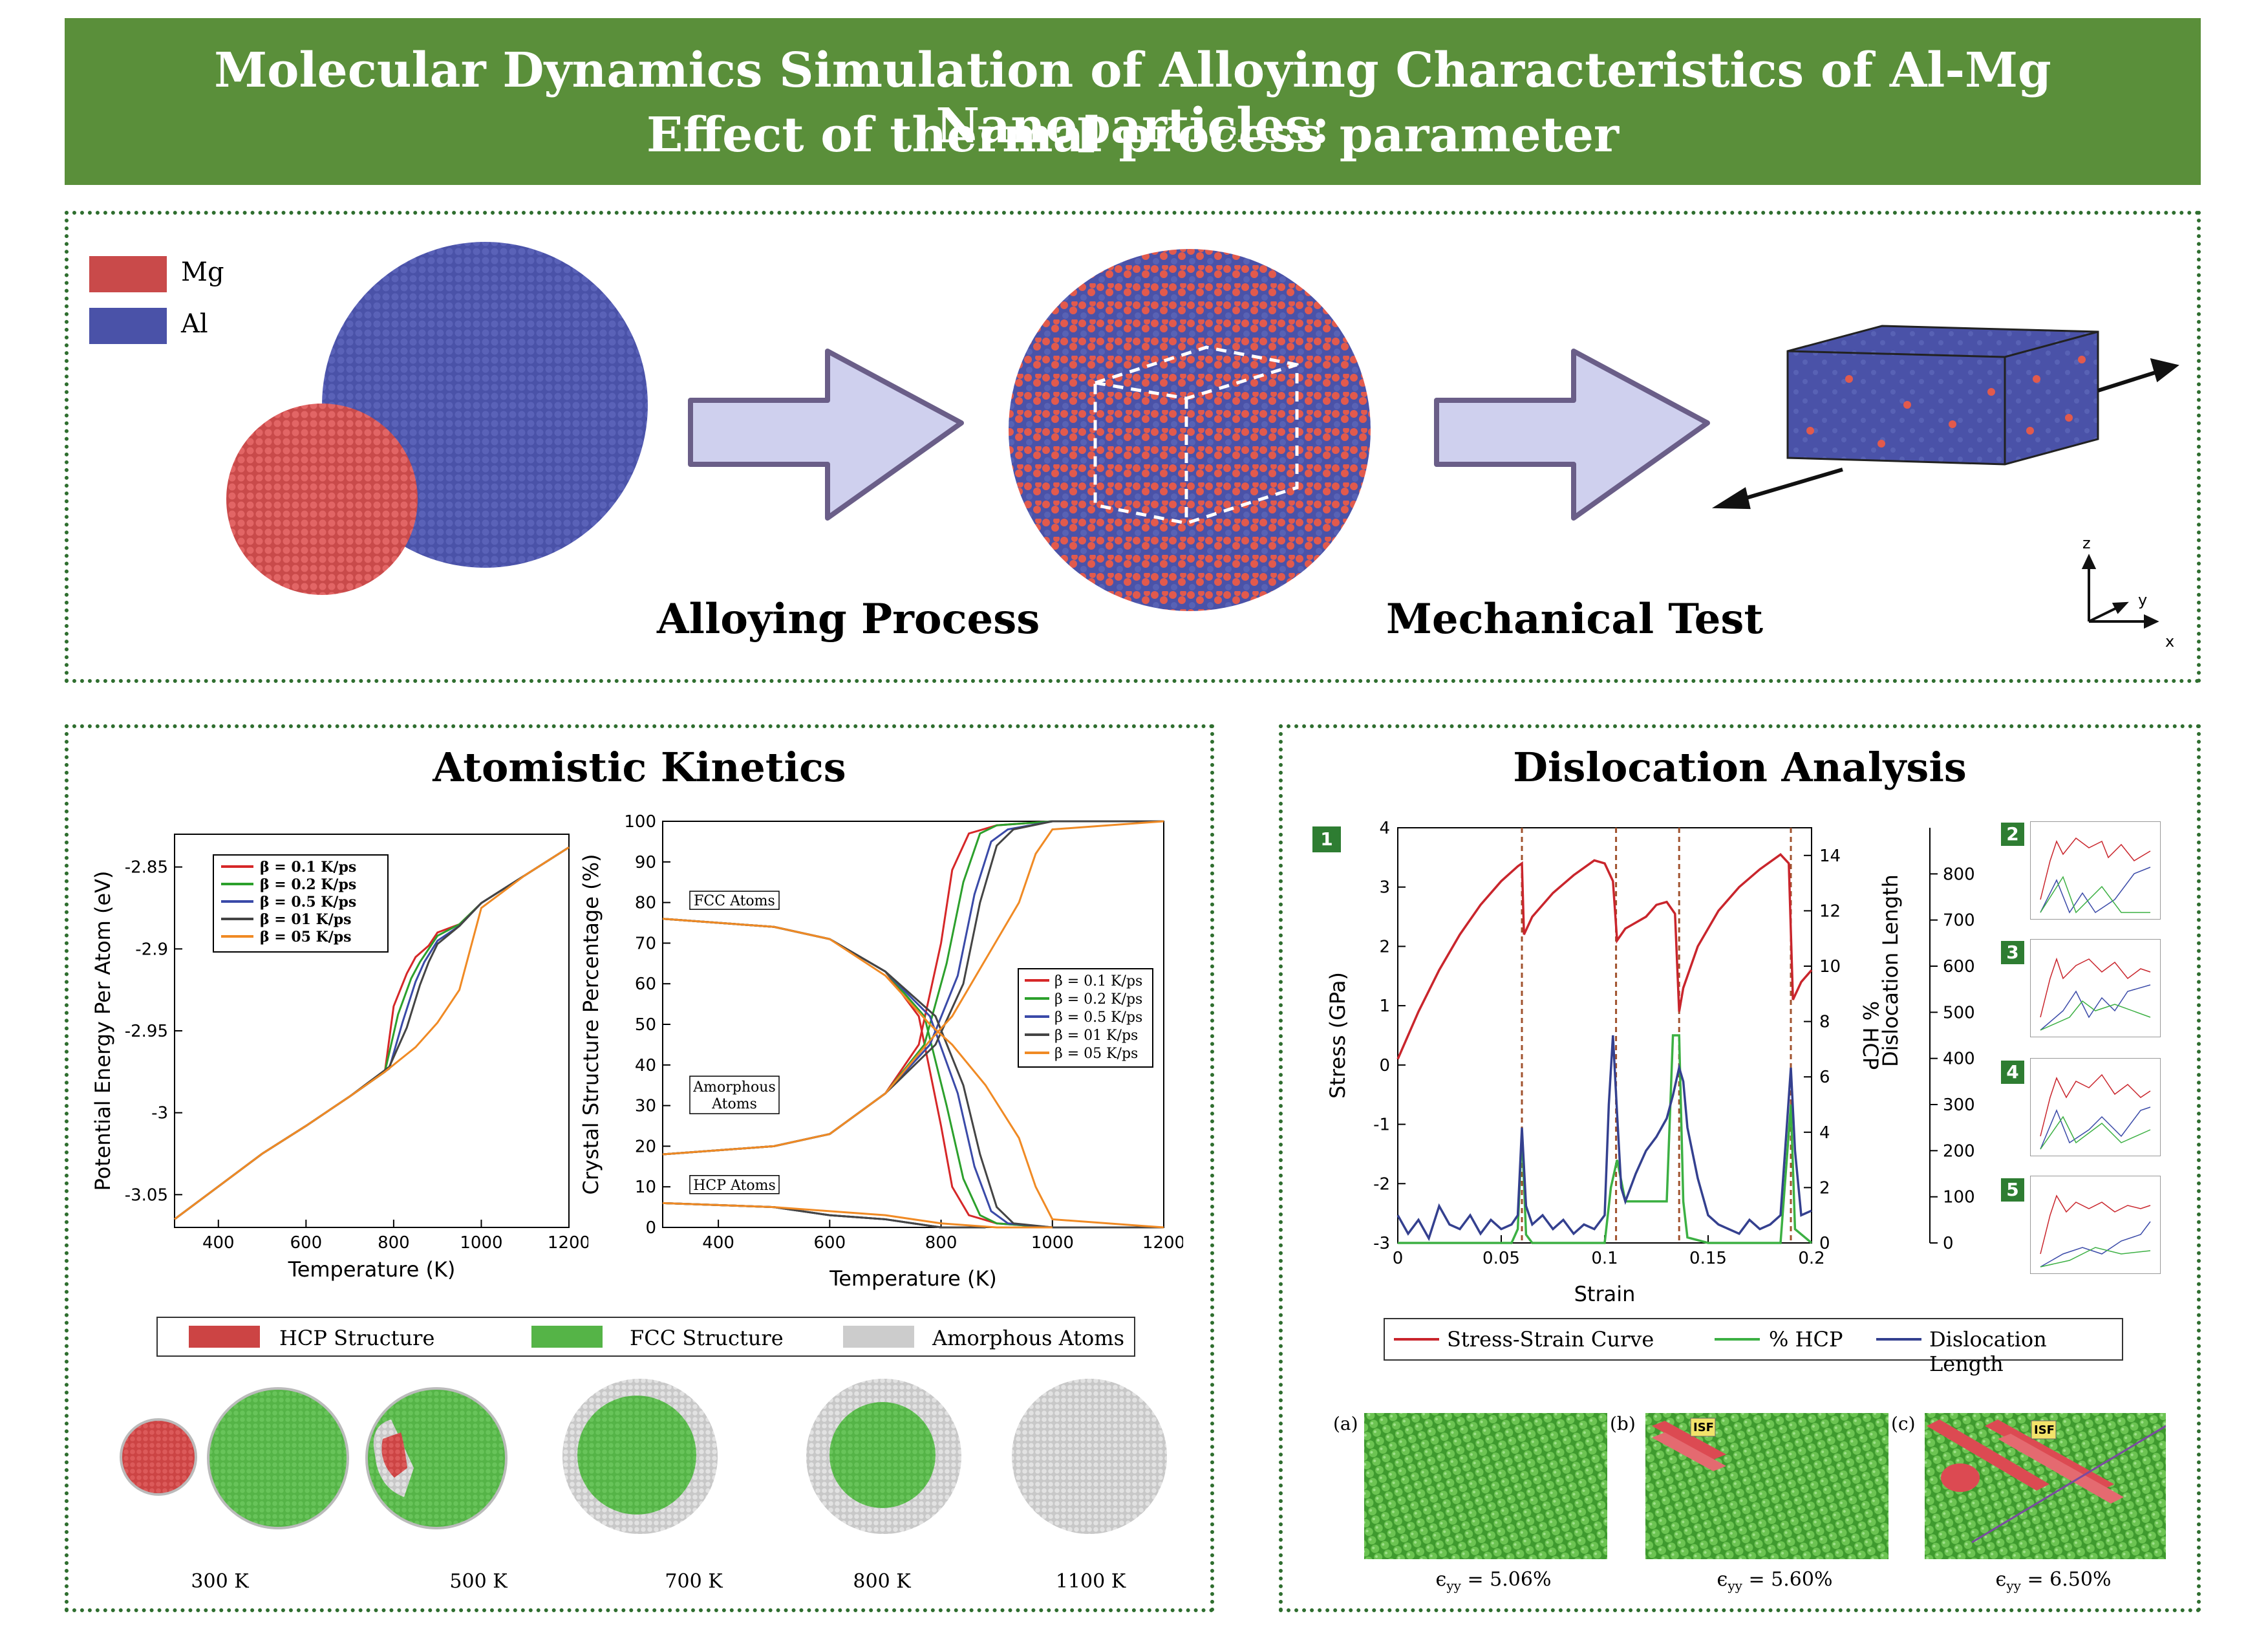 The image size is (2268, 1651). Describe the element at coordinates (1898, 1339) in the screenshot. I see `dislocation-legend-line` at that location.